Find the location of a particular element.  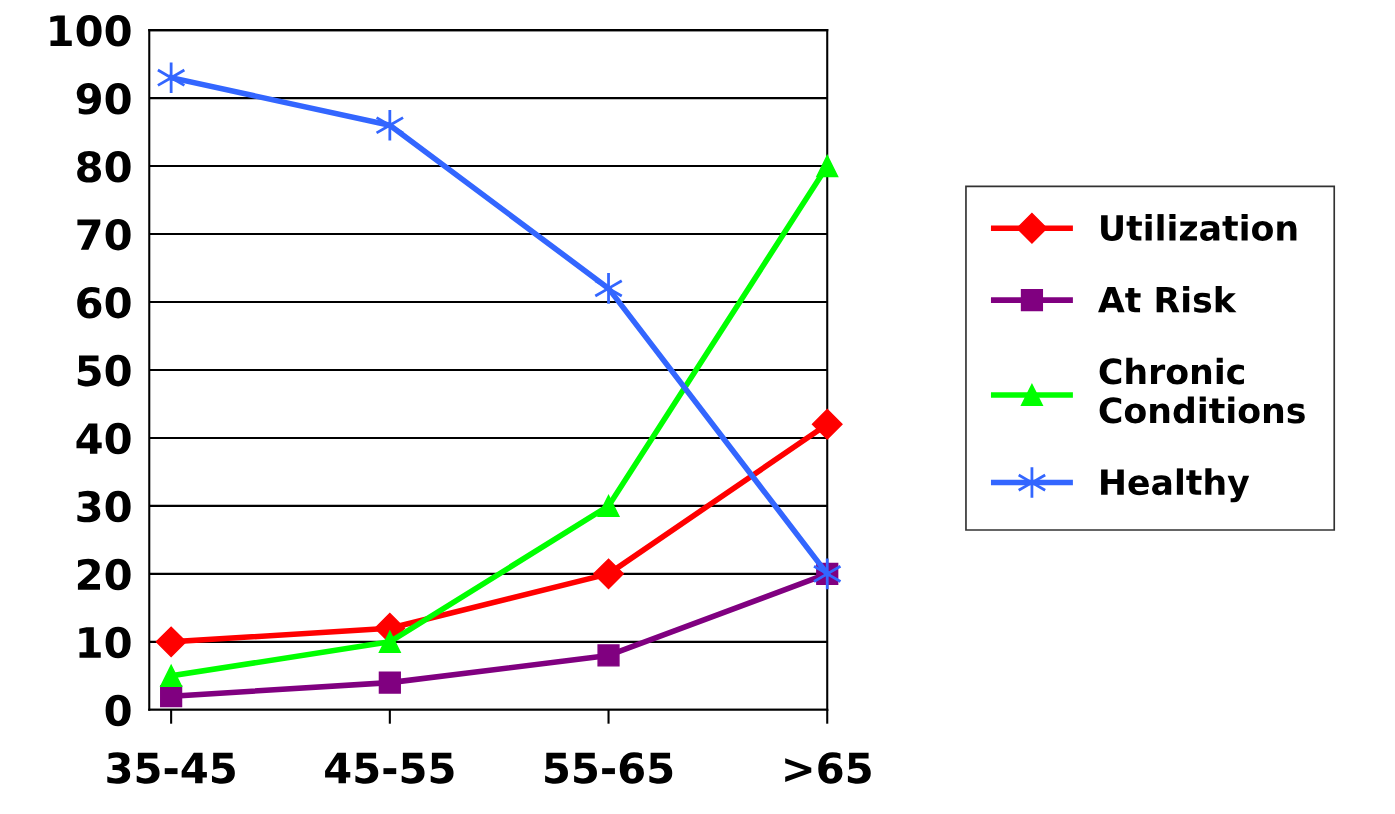

legend-label: Utilization is located at coordinates (1199, 227).